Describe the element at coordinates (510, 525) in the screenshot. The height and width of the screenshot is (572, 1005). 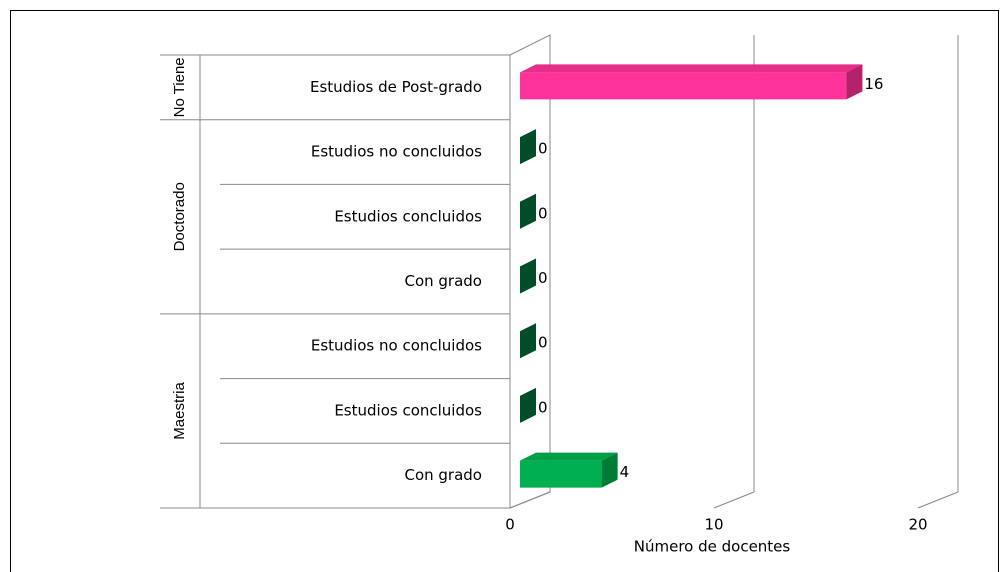
I see `x-tick-label: 0` at that location.